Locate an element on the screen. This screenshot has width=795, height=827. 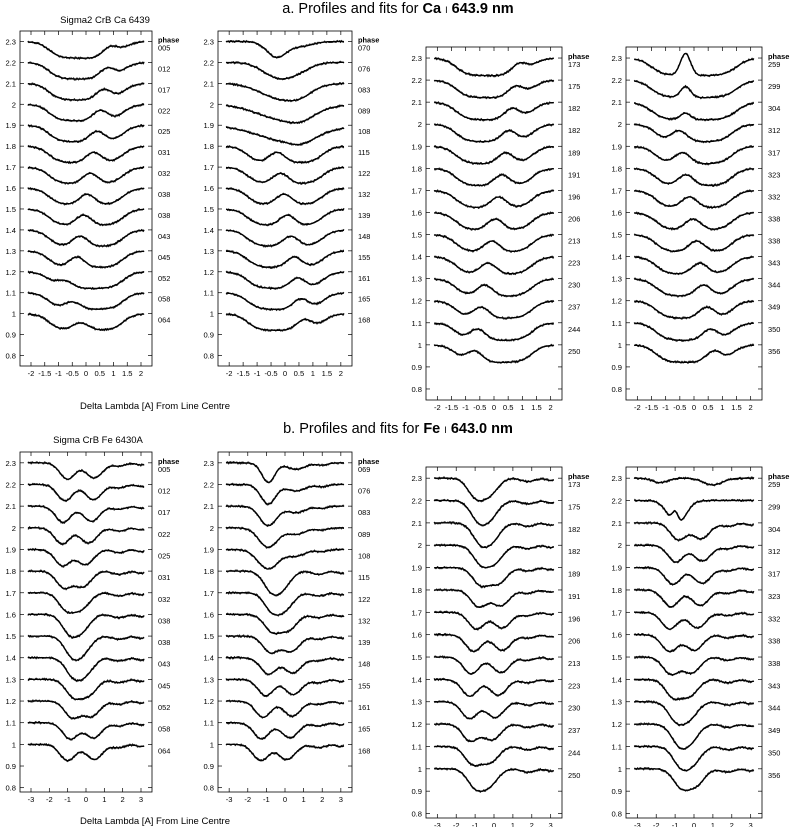
x-axis-label-b: Delta Lambda [A] From Line Centre is located at coordinates (155, 821).